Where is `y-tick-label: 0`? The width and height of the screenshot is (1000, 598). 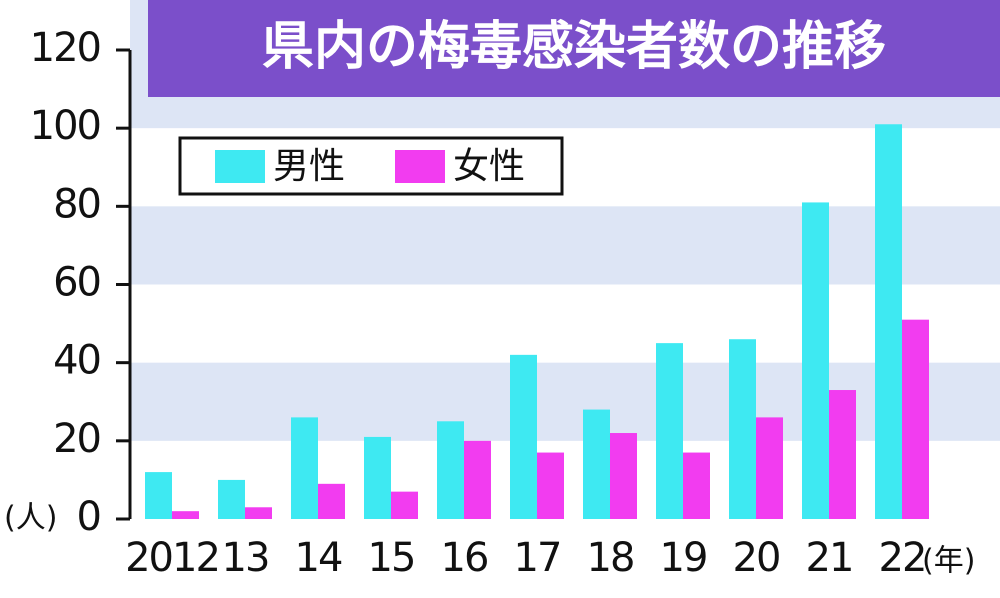
y-tick-label: 0 is located at coordinates (88, 517).